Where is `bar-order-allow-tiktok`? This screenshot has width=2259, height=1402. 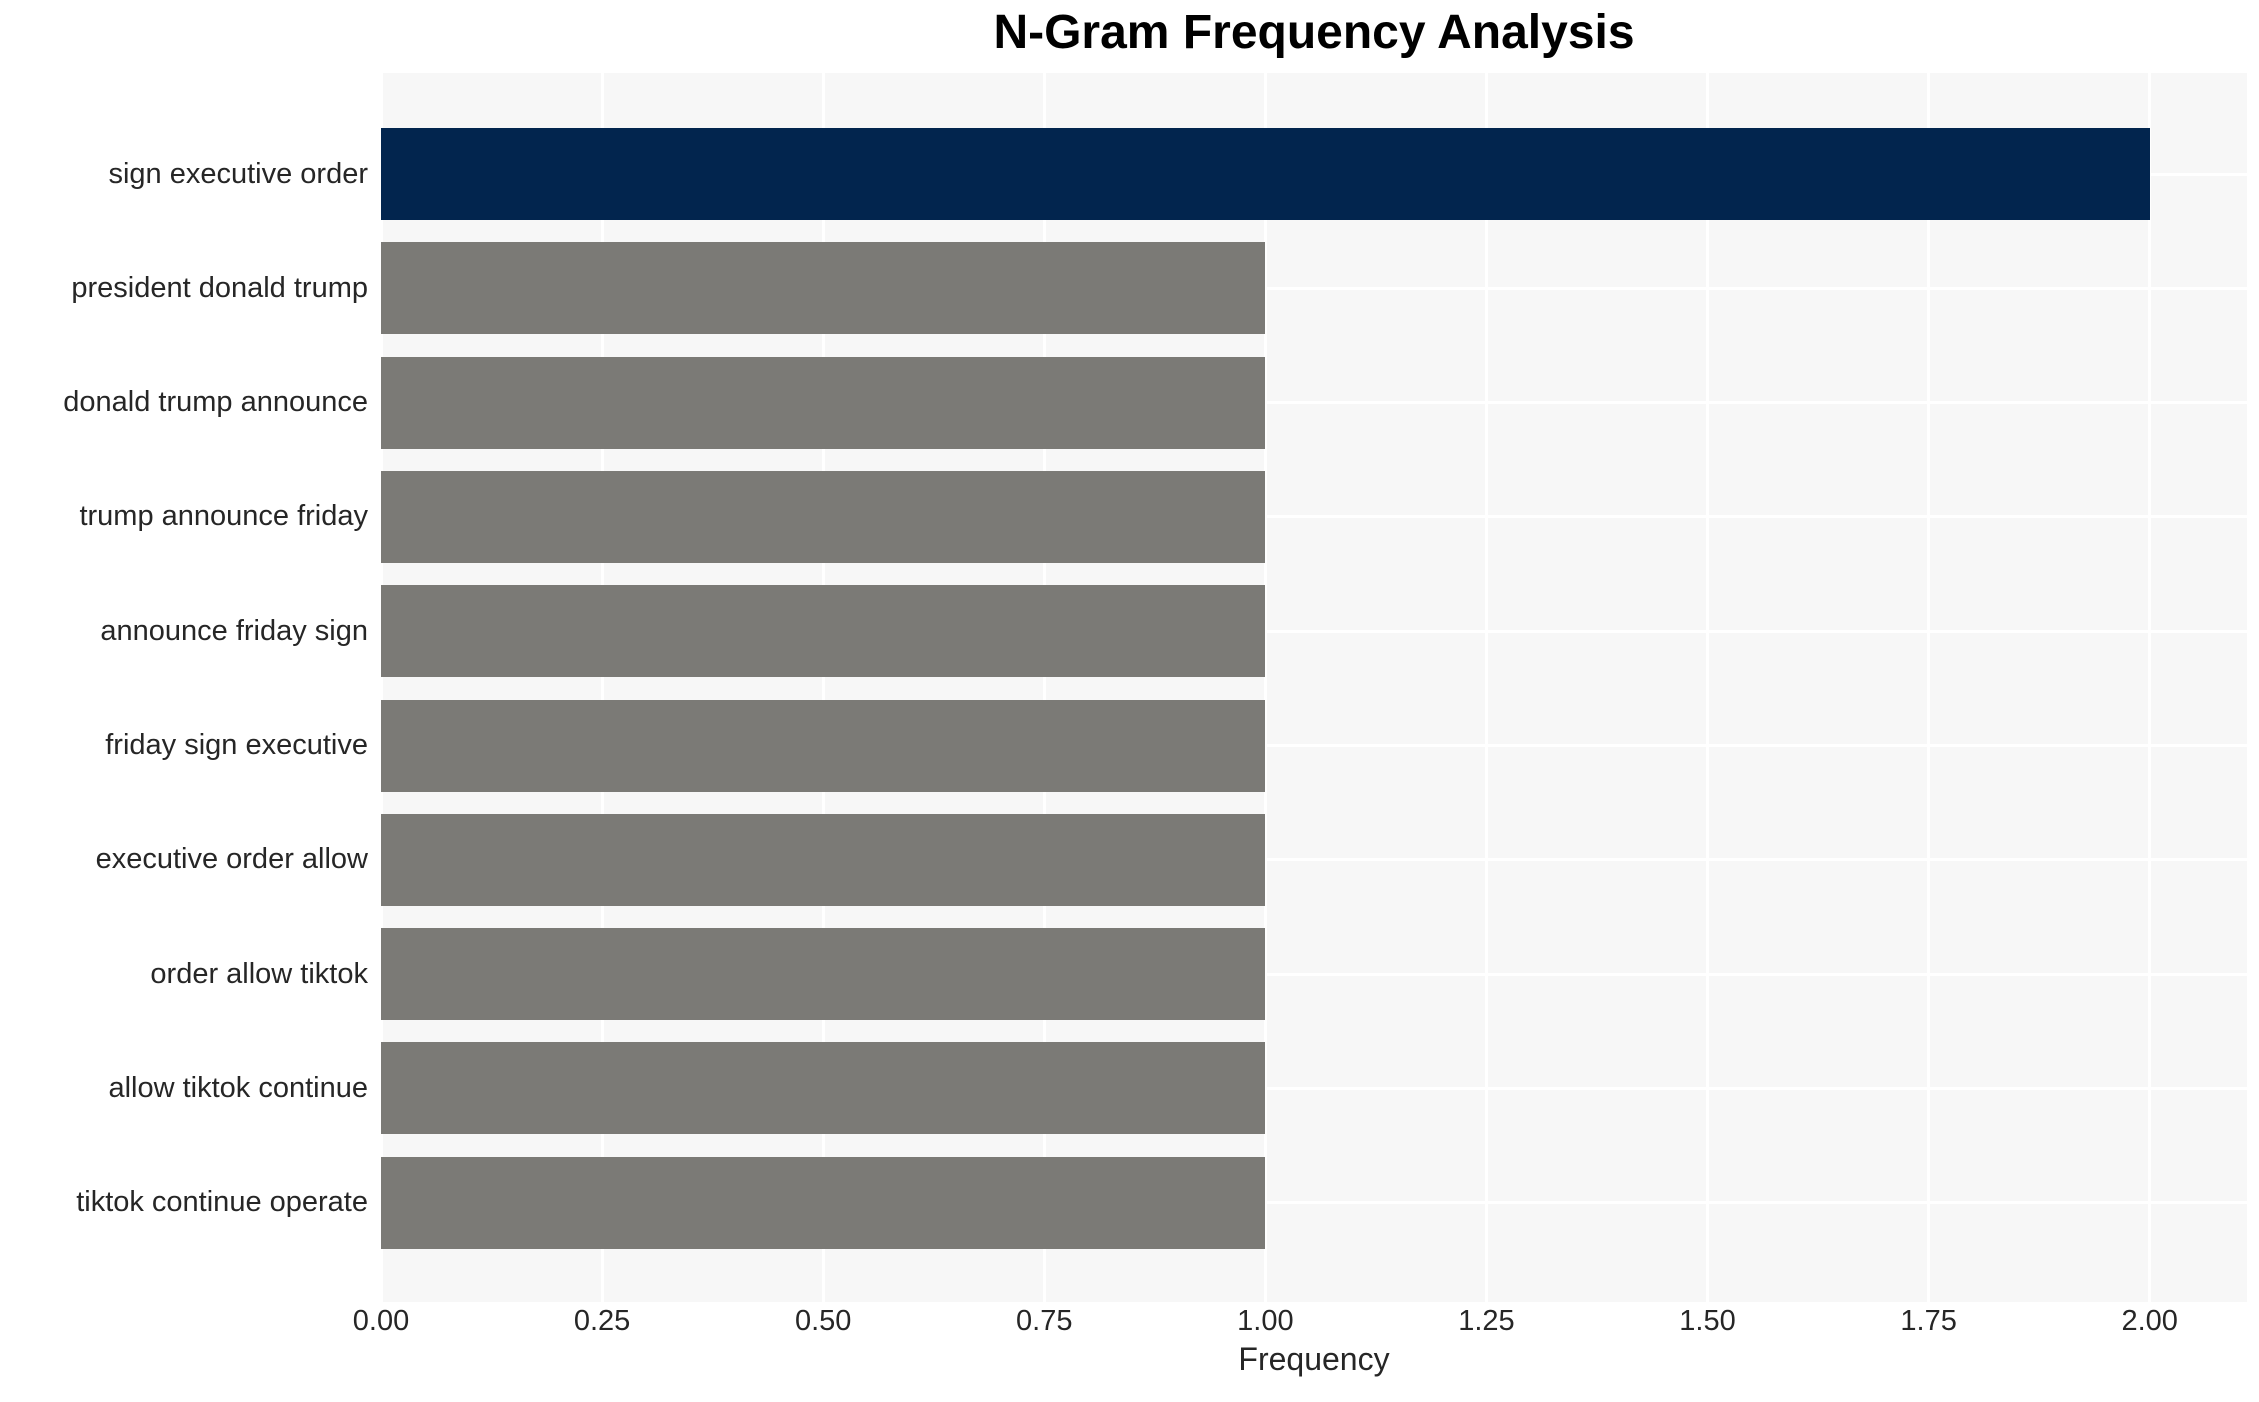 bar-order-allow-tiktok is located at coordinates (823, 974).